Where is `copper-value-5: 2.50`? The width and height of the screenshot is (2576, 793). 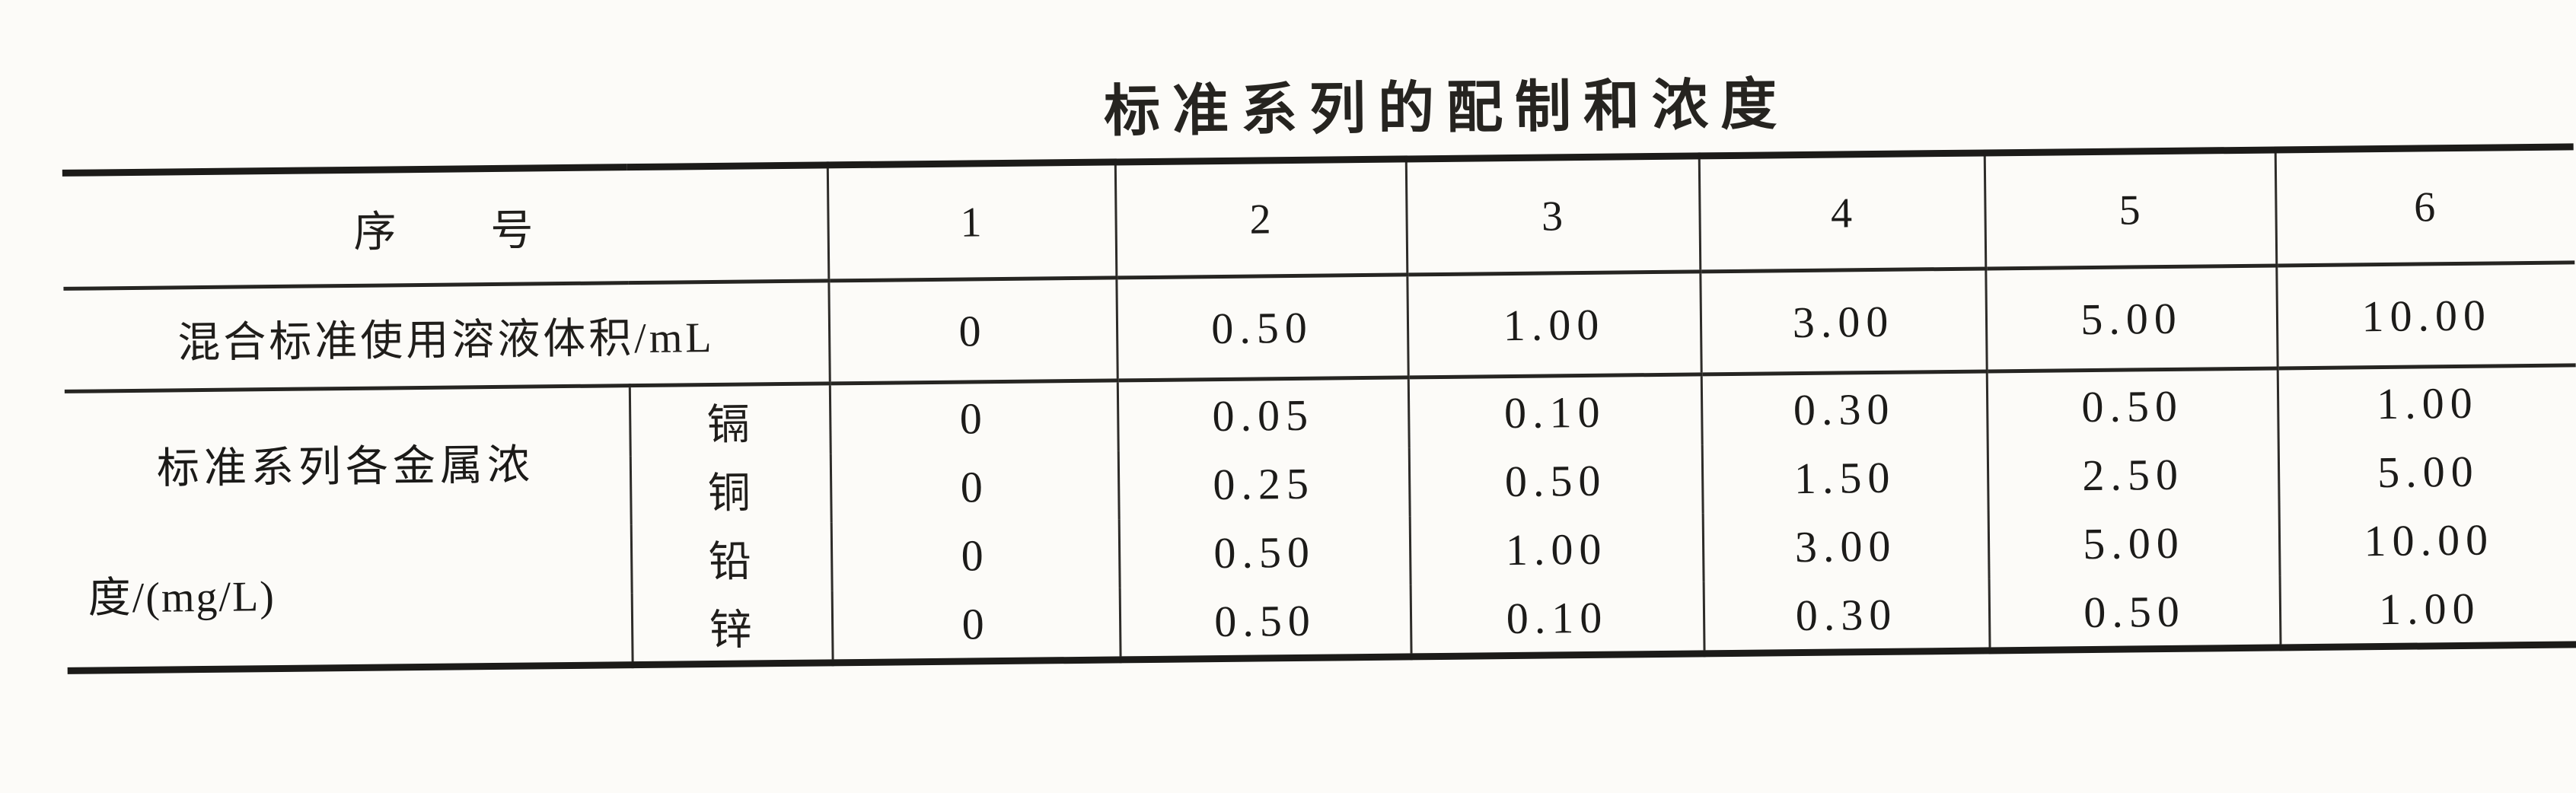
copper-value-5: 2.50 is located at coordinates (2133, 474).